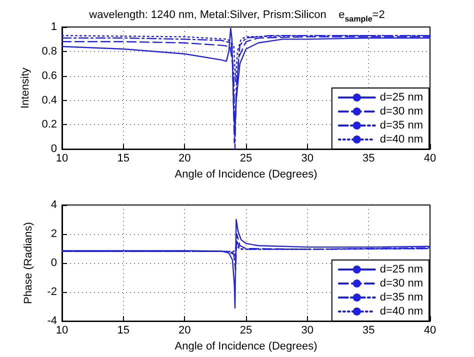  What do you see at coordinates (52, 321) in the screenshot?
I see `y-tick-label: -4` at bounding box center [52, 321].